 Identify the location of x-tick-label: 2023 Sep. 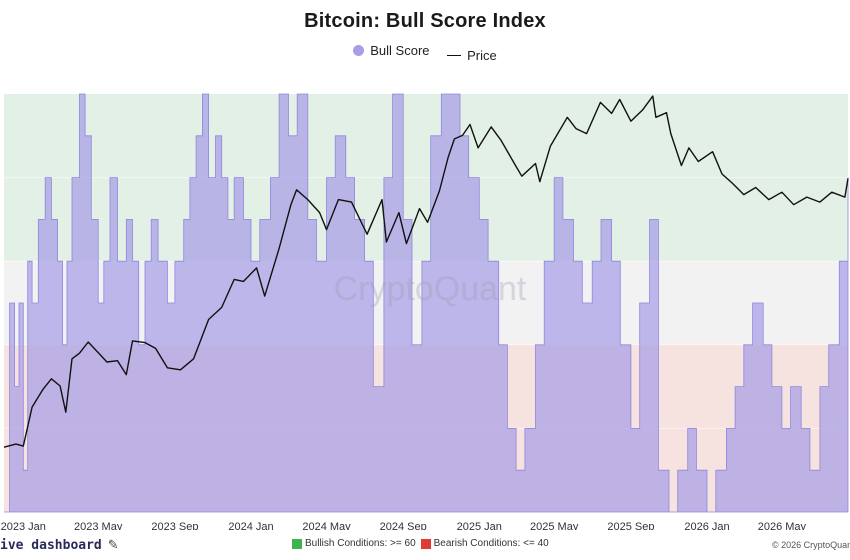
(174, 525).